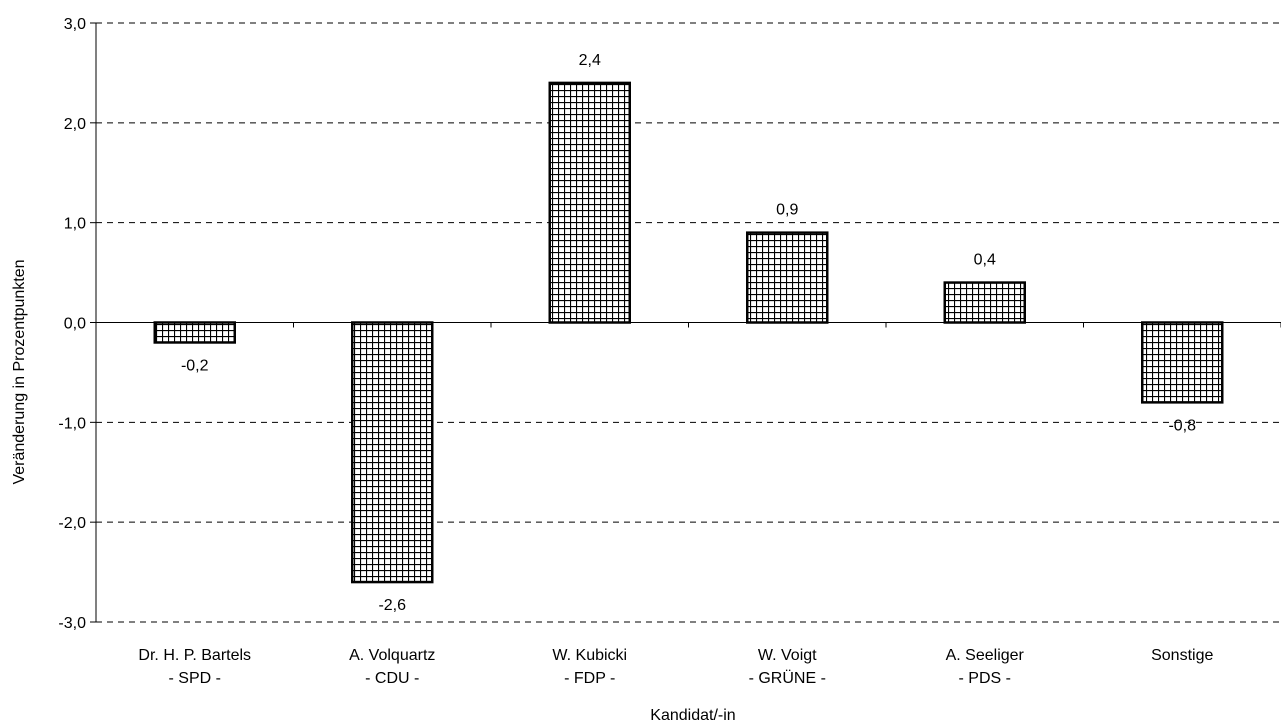 The width and height of the screenshot is (1281, 727). What do you see at coordinates (75, 324) in the screenshot?
I see `y-tick-label: 0,0` at bounding box center [75, 324].